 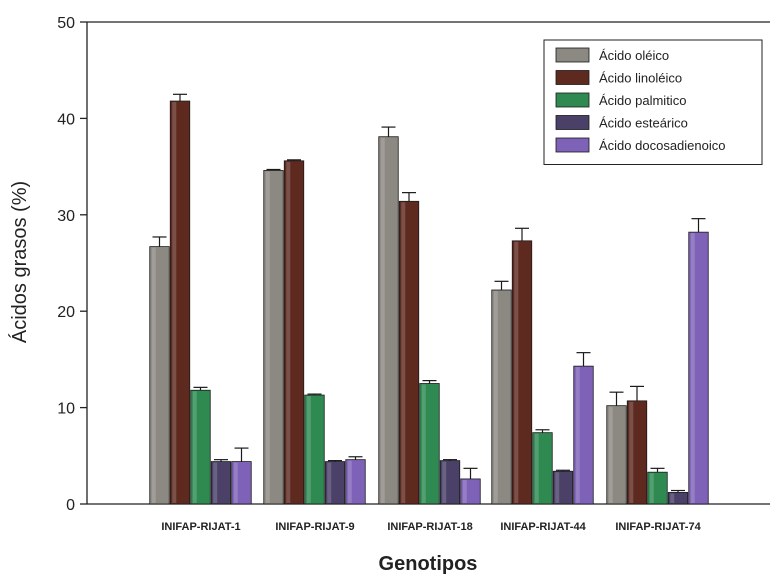 What do you see at coordinates (66, 119) in the screenshot?
I see `y-tick-label: 40` at bounding box center [66, 119].